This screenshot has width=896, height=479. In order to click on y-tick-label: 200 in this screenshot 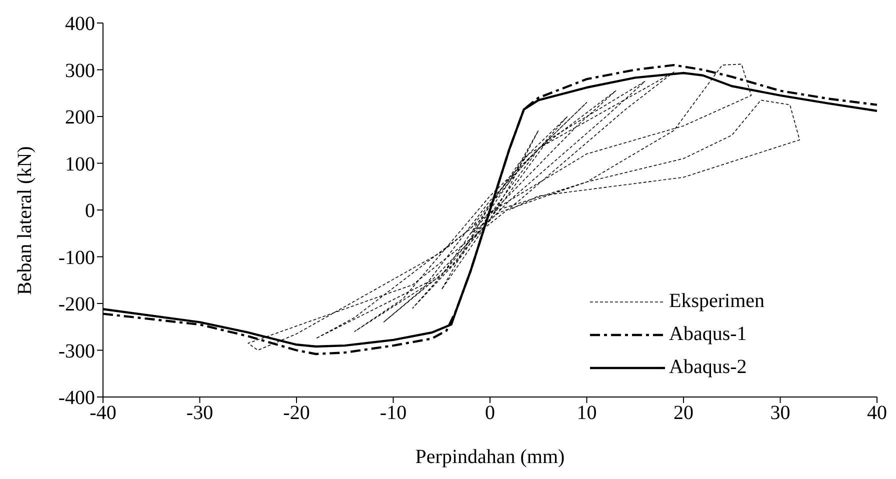, I will do `click(80, 117)`.